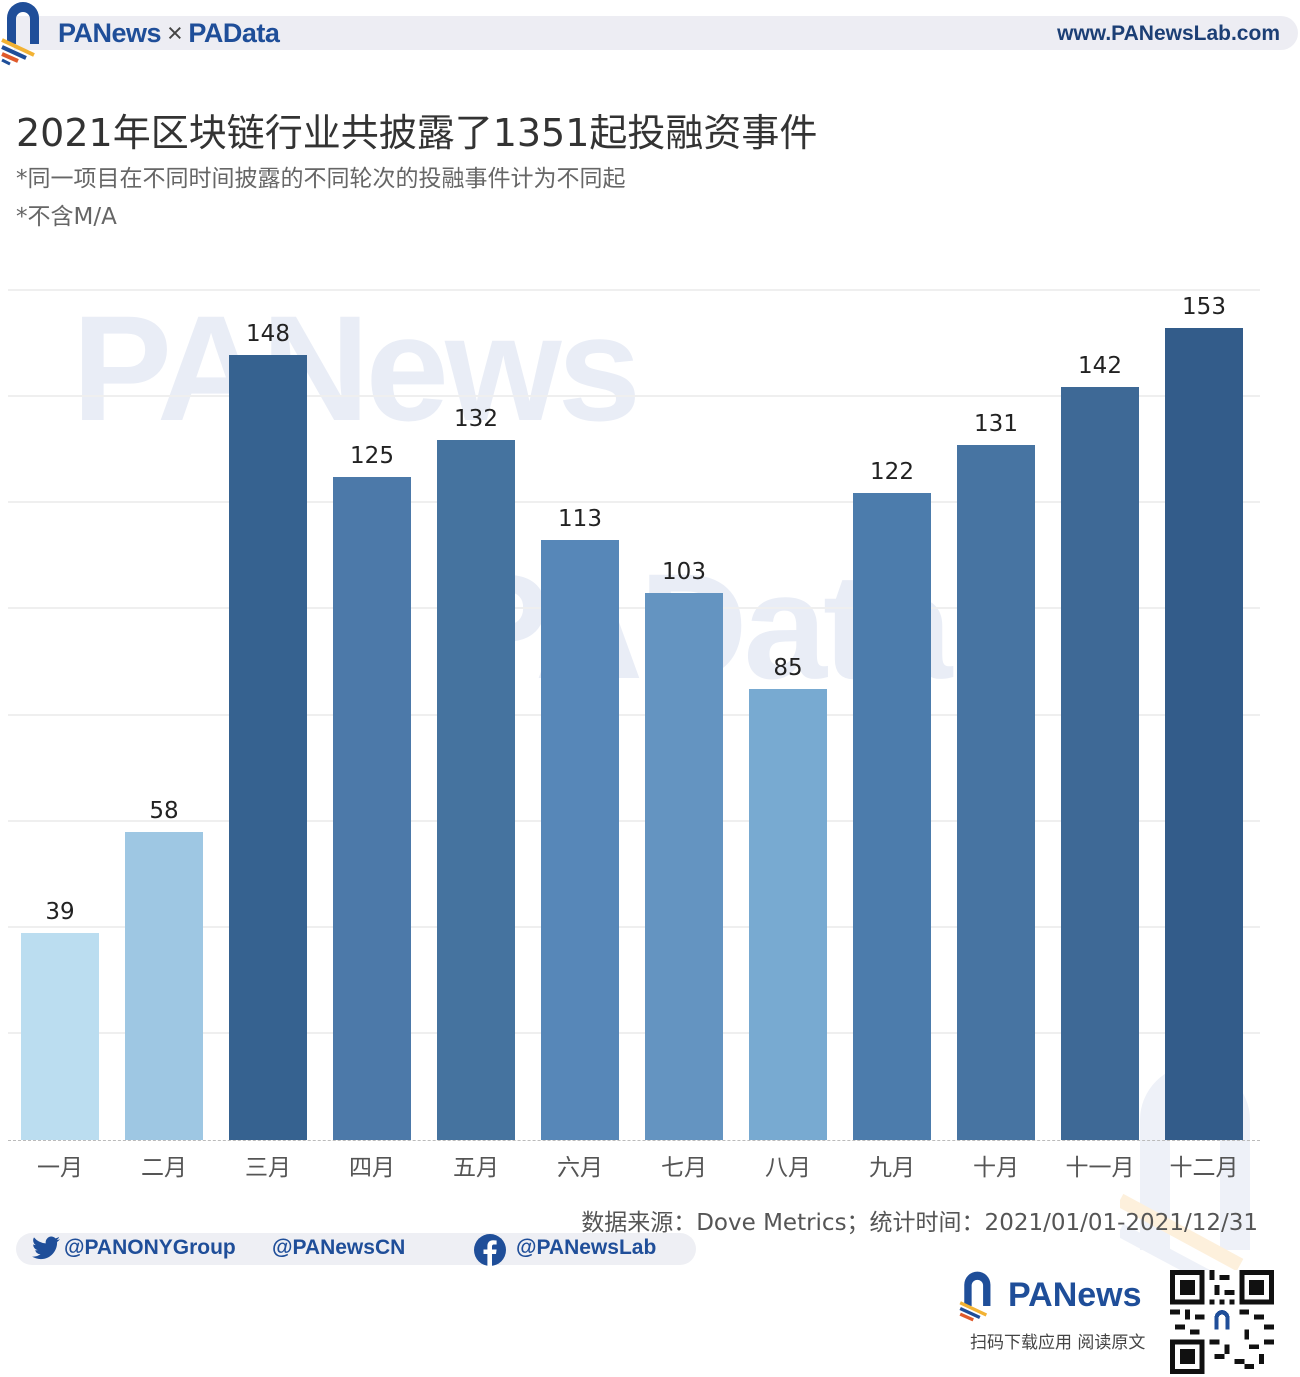 Image resolution: width=1300 pixels, height=1377 pixels. What do you see at coordinates (66, 217) in the screenshot?
I see `subtitle-note-2: *不含M/A` at bounding box center [66, 217].